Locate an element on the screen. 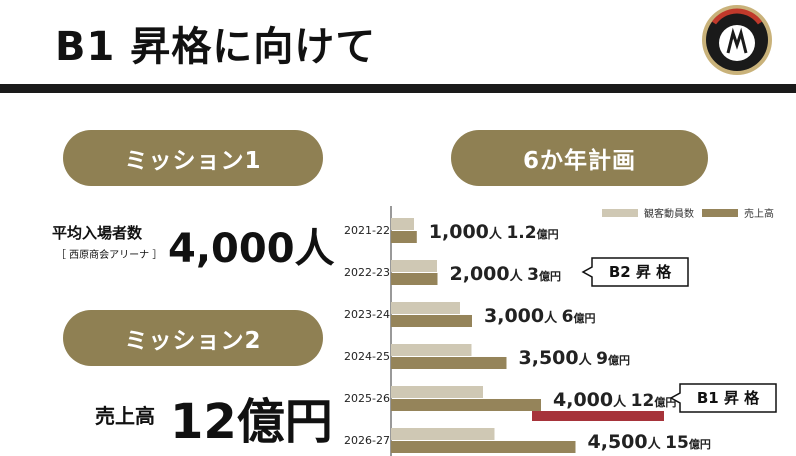 This screenshot has width=796, height=456. category-label: 2024-25 is located at coordinates (367, 356).